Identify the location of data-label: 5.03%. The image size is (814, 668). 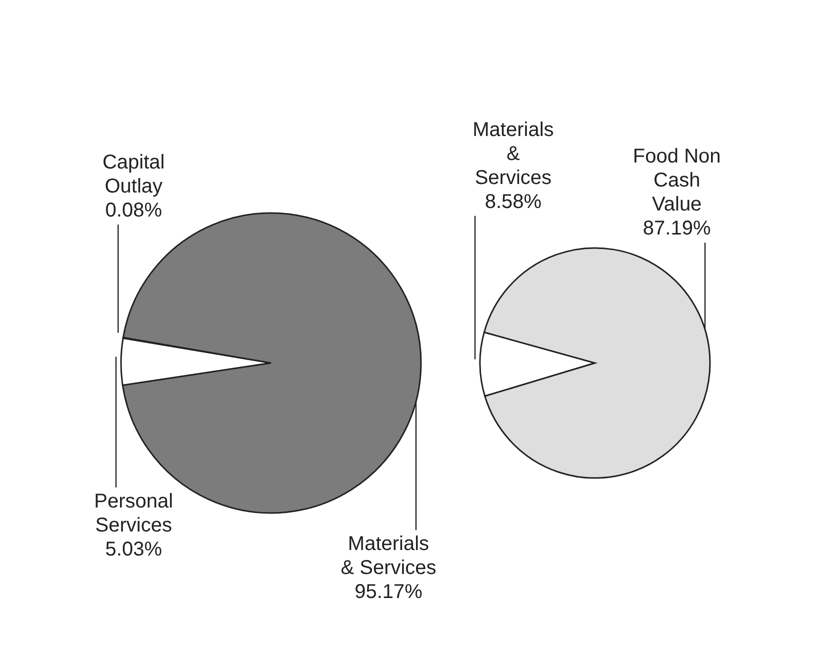
(133, 549).